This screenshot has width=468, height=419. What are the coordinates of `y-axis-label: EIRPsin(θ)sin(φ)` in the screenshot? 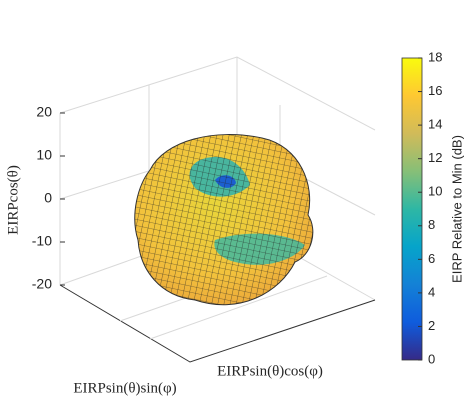 It's located at (124, 388).